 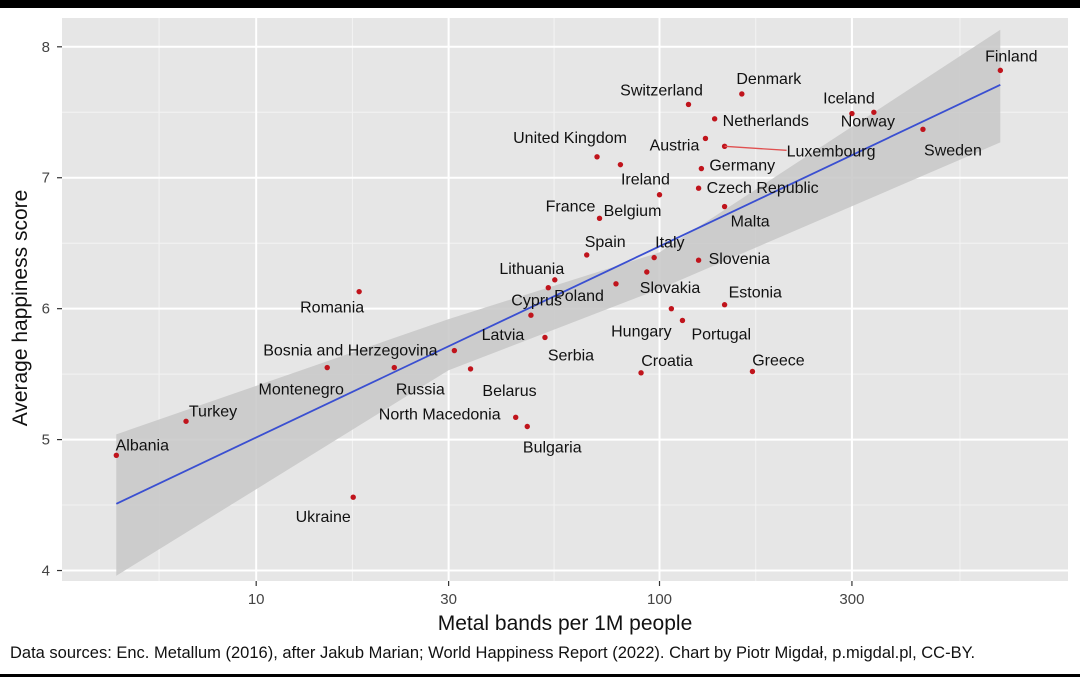 I want to click on label-greece: Greece, so click(x=778, y=361).